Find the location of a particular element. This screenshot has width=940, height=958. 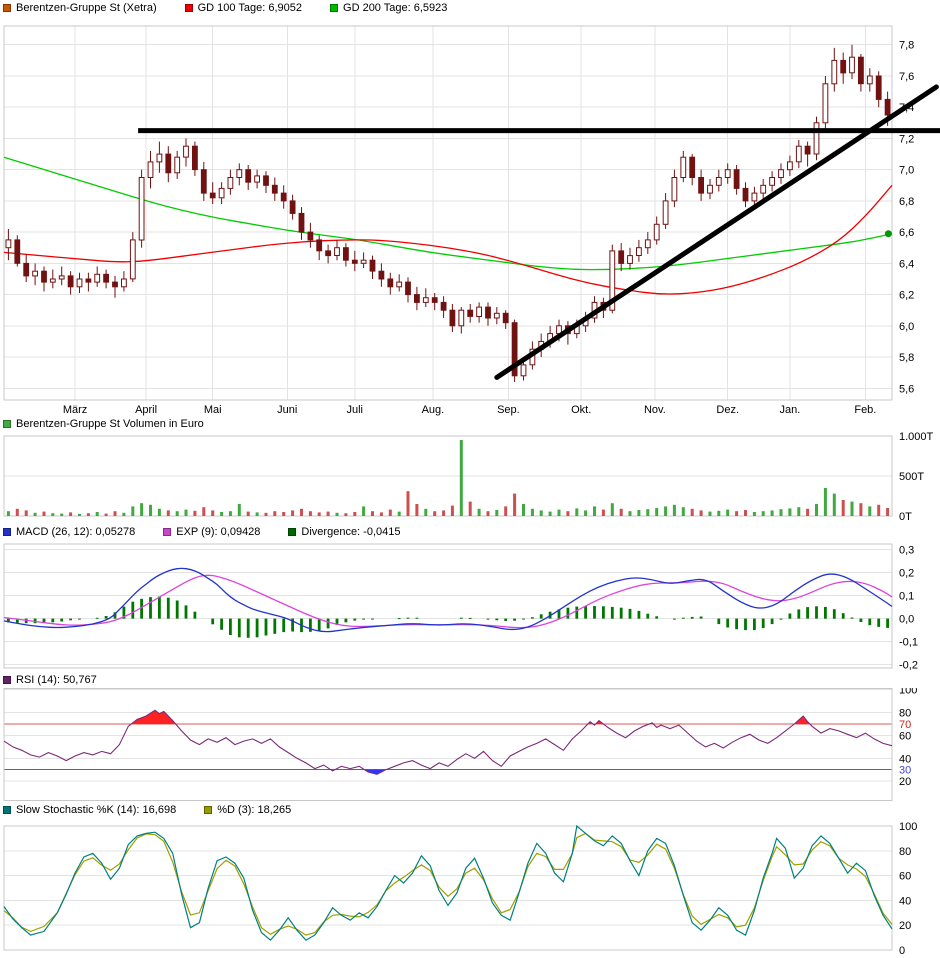

svg-text: -0,1 is located at coordinates (908, 643).